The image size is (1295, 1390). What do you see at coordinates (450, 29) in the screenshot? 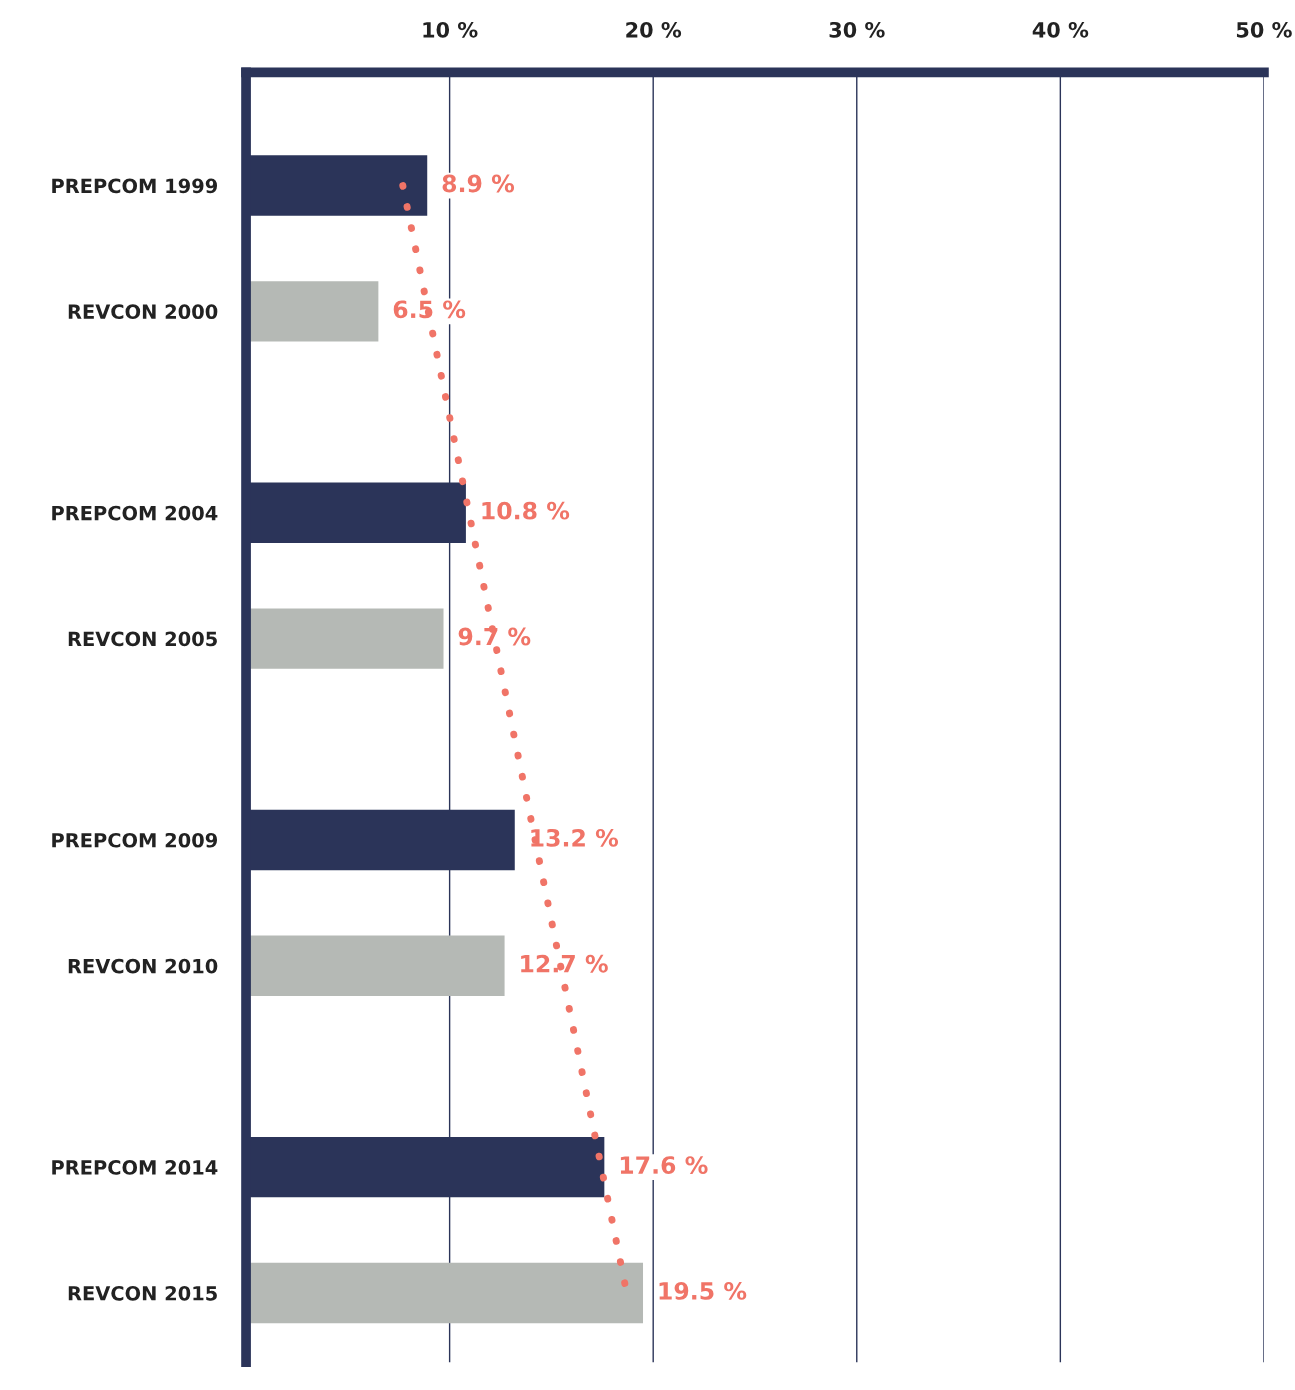
I see `x-tick-label: 10 %` at bounding box center [450, 29].